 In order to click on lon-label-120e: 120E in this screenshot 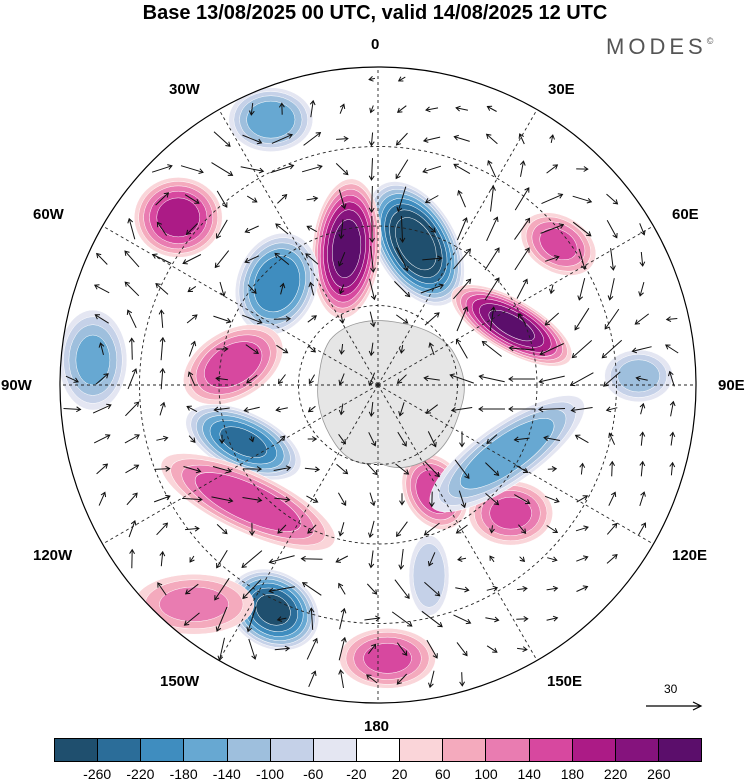, I will do `click(690, 555)`.